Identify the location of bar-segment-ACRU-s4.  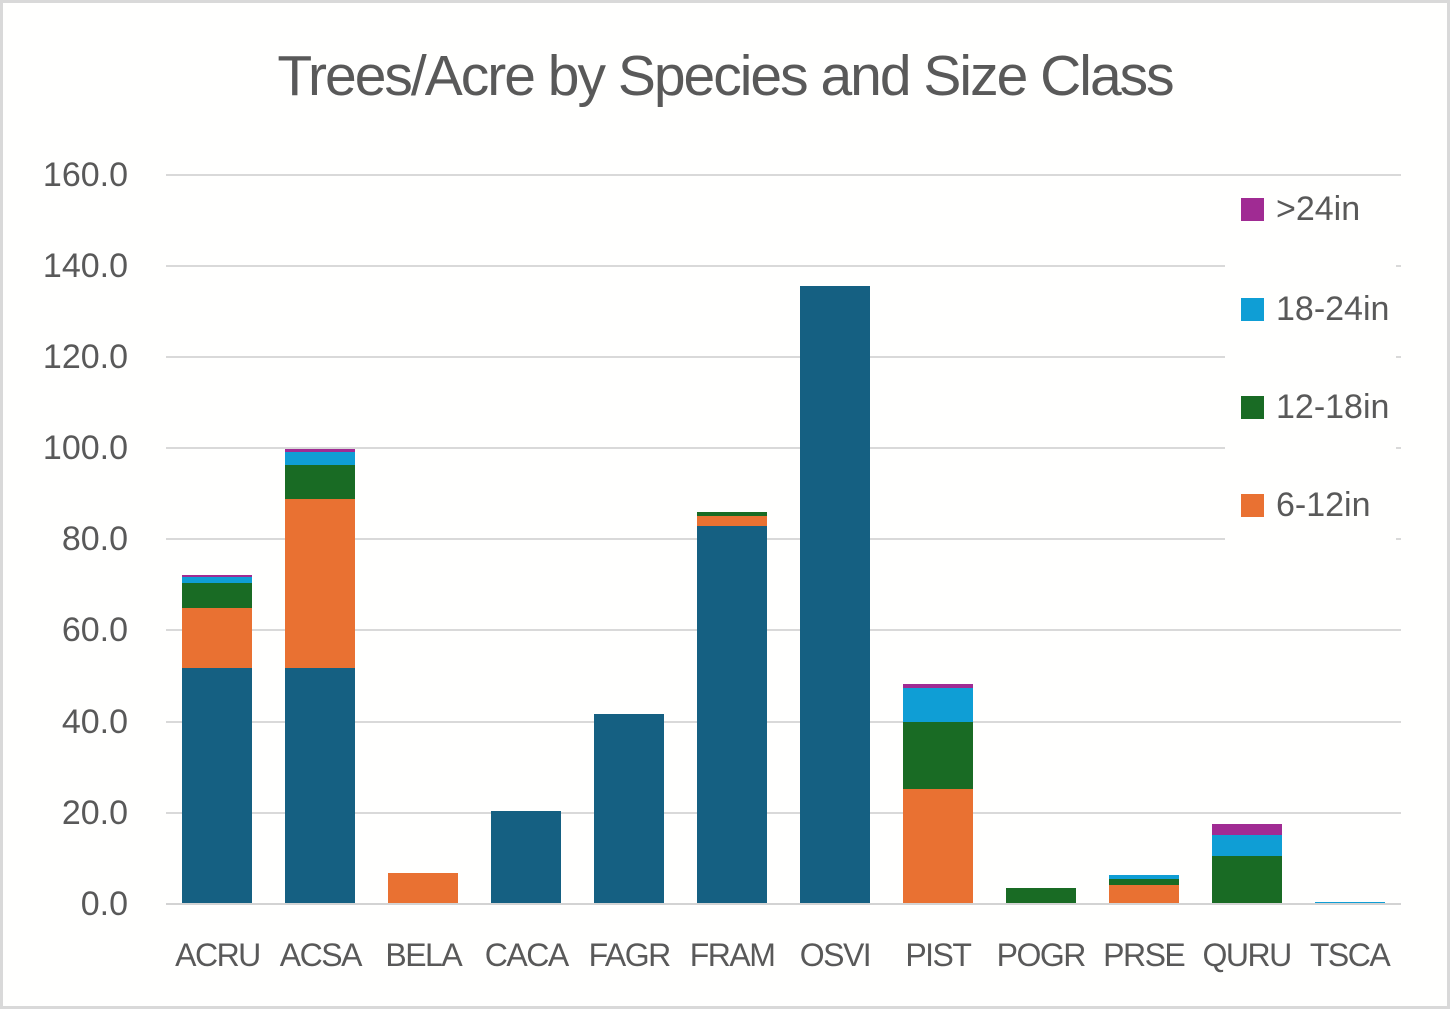
(217, 576).